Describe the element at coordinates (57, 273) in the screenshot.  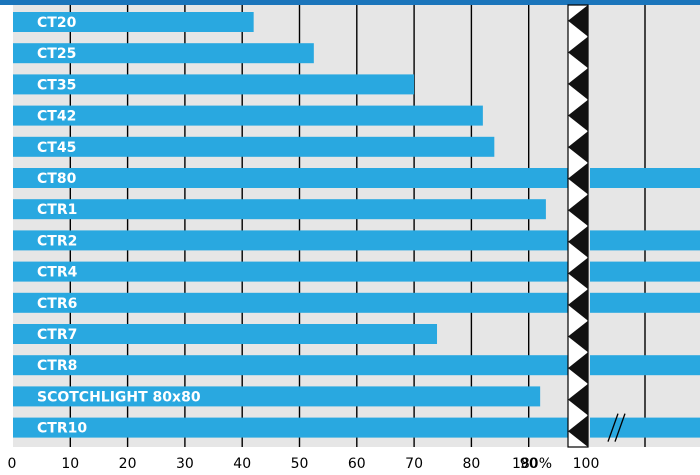
I see `bar-label-ctr4: CTR4` at that location.